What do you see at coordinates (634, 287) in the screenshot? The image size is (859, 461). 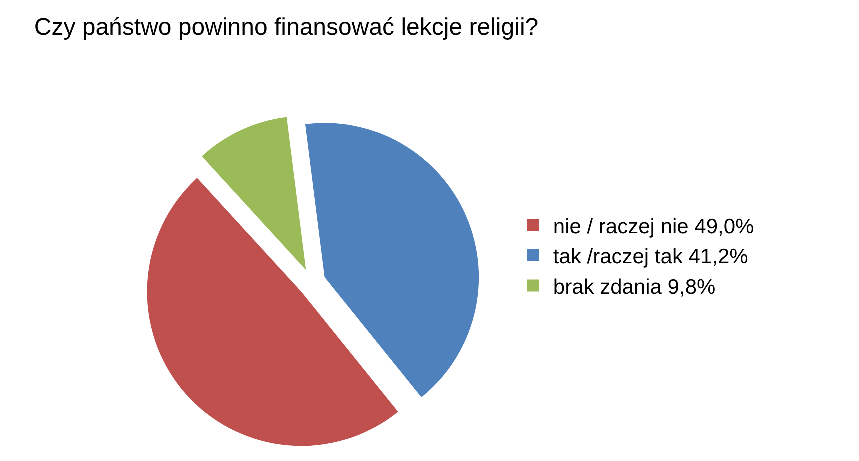 I see `legend-label: brak zdania 9,8%` at bounding box center [634, 287].